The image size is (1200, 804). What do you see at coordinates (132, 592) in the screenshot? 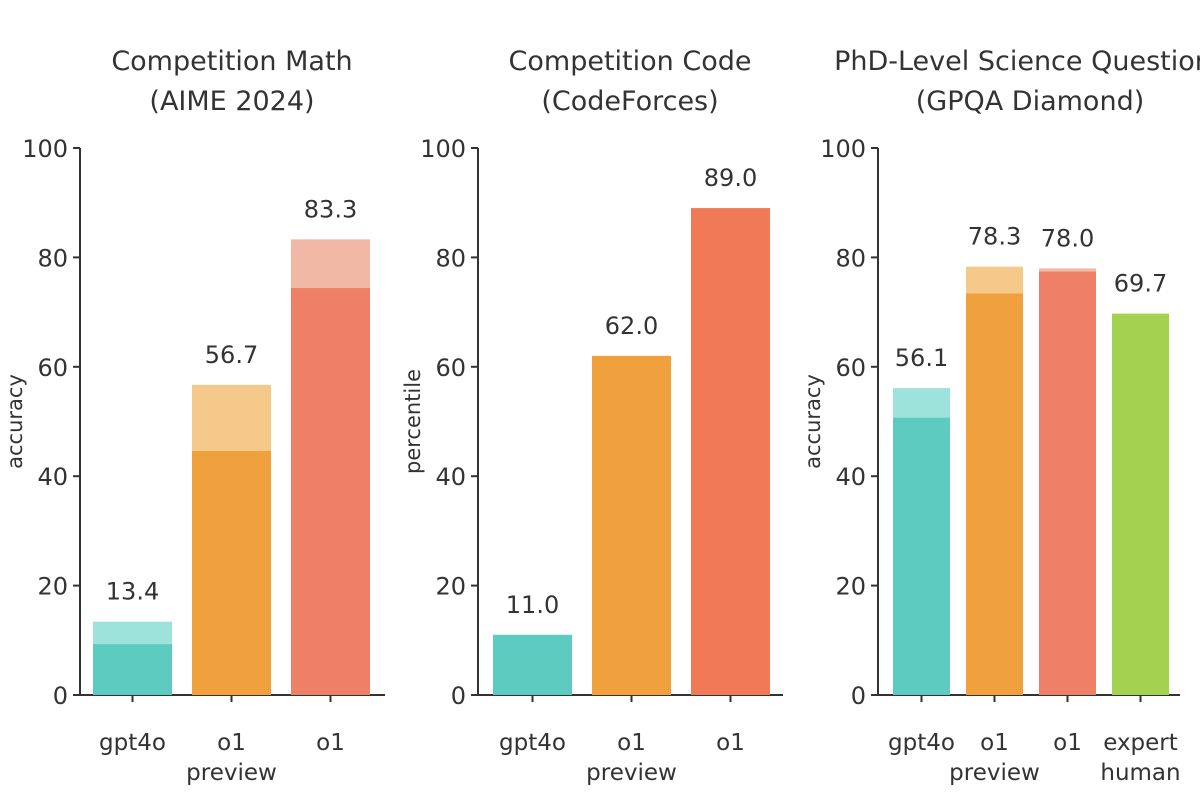
I see `data-label: 13.4` at bounding box center [132, 592].